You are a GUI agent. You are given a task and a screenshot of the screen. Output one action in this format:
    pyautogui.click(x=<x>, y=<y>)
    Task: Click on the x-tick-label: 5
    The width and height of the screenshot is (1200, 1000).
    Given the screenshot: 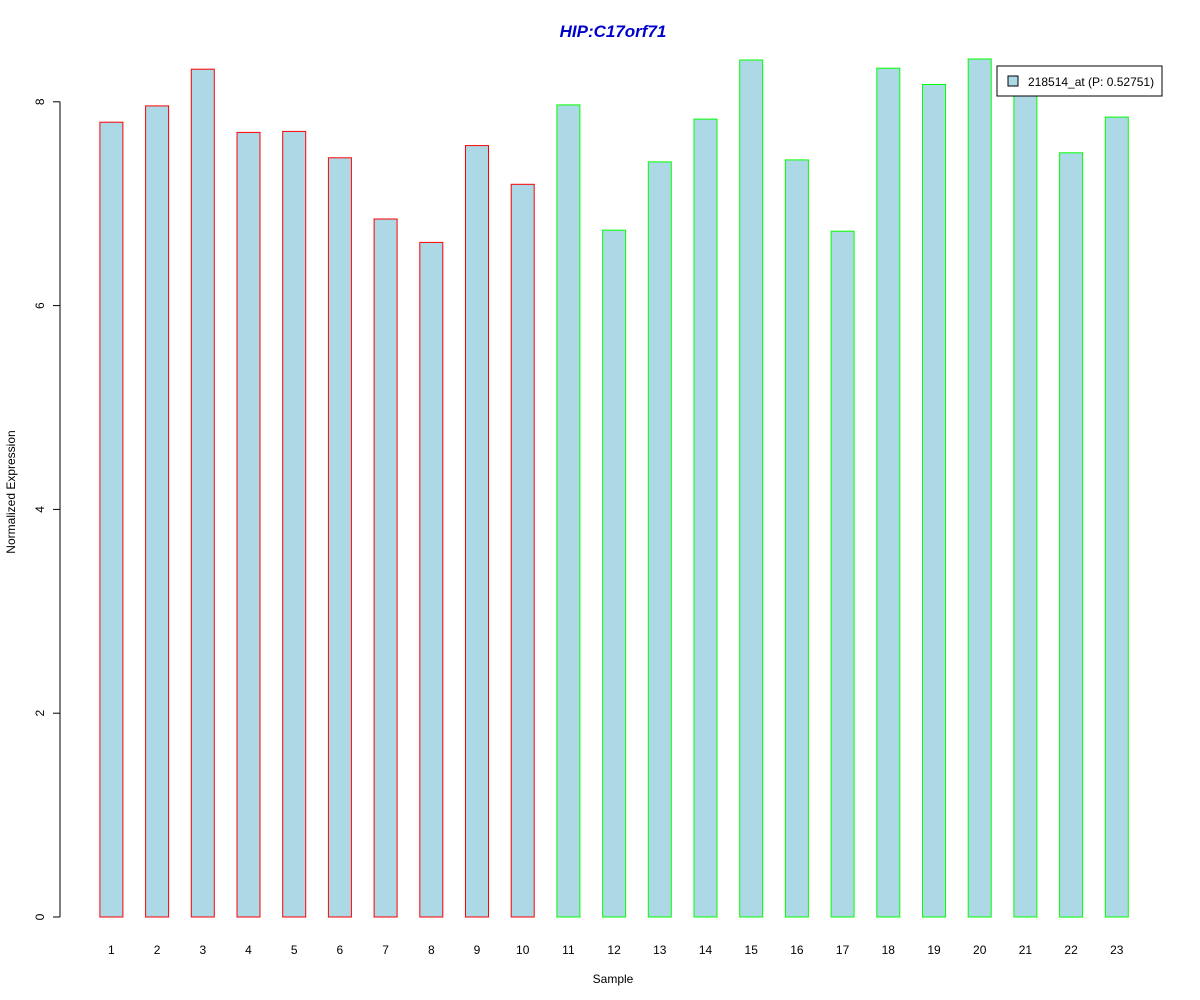 What is the action you would take?
    pyautogui.click(x=294, y=950)
    